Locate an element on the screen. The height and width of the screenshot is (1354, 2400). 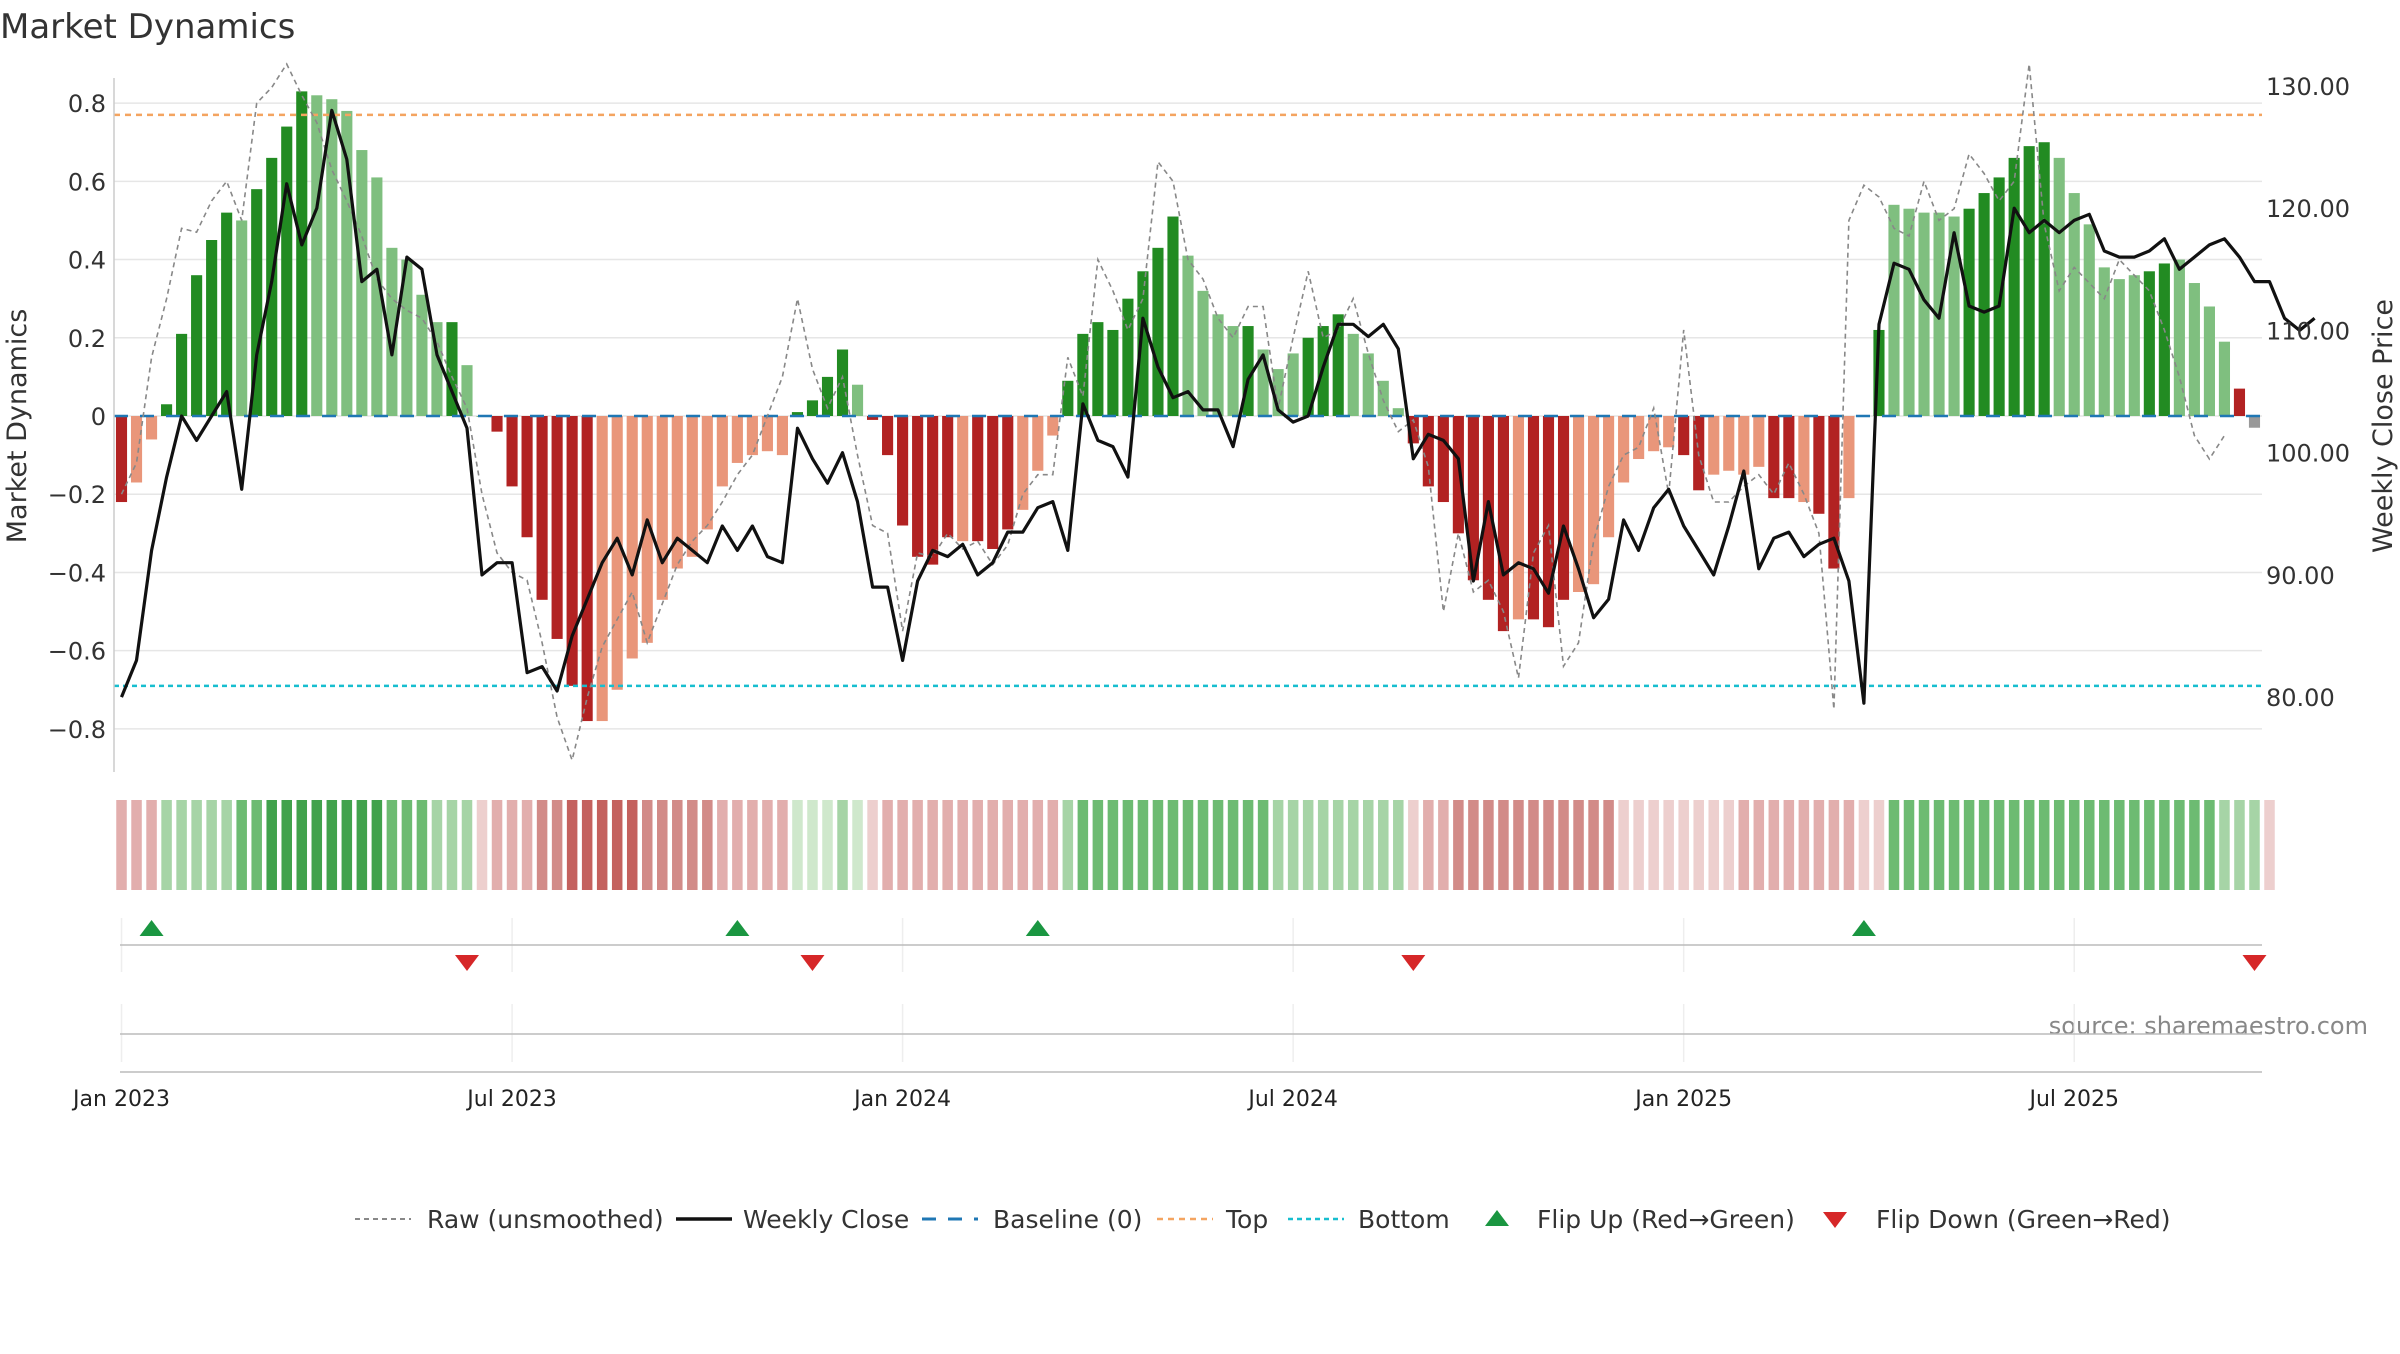
y2-tick-label: 100.00 is located at coordinates (2308, 454).